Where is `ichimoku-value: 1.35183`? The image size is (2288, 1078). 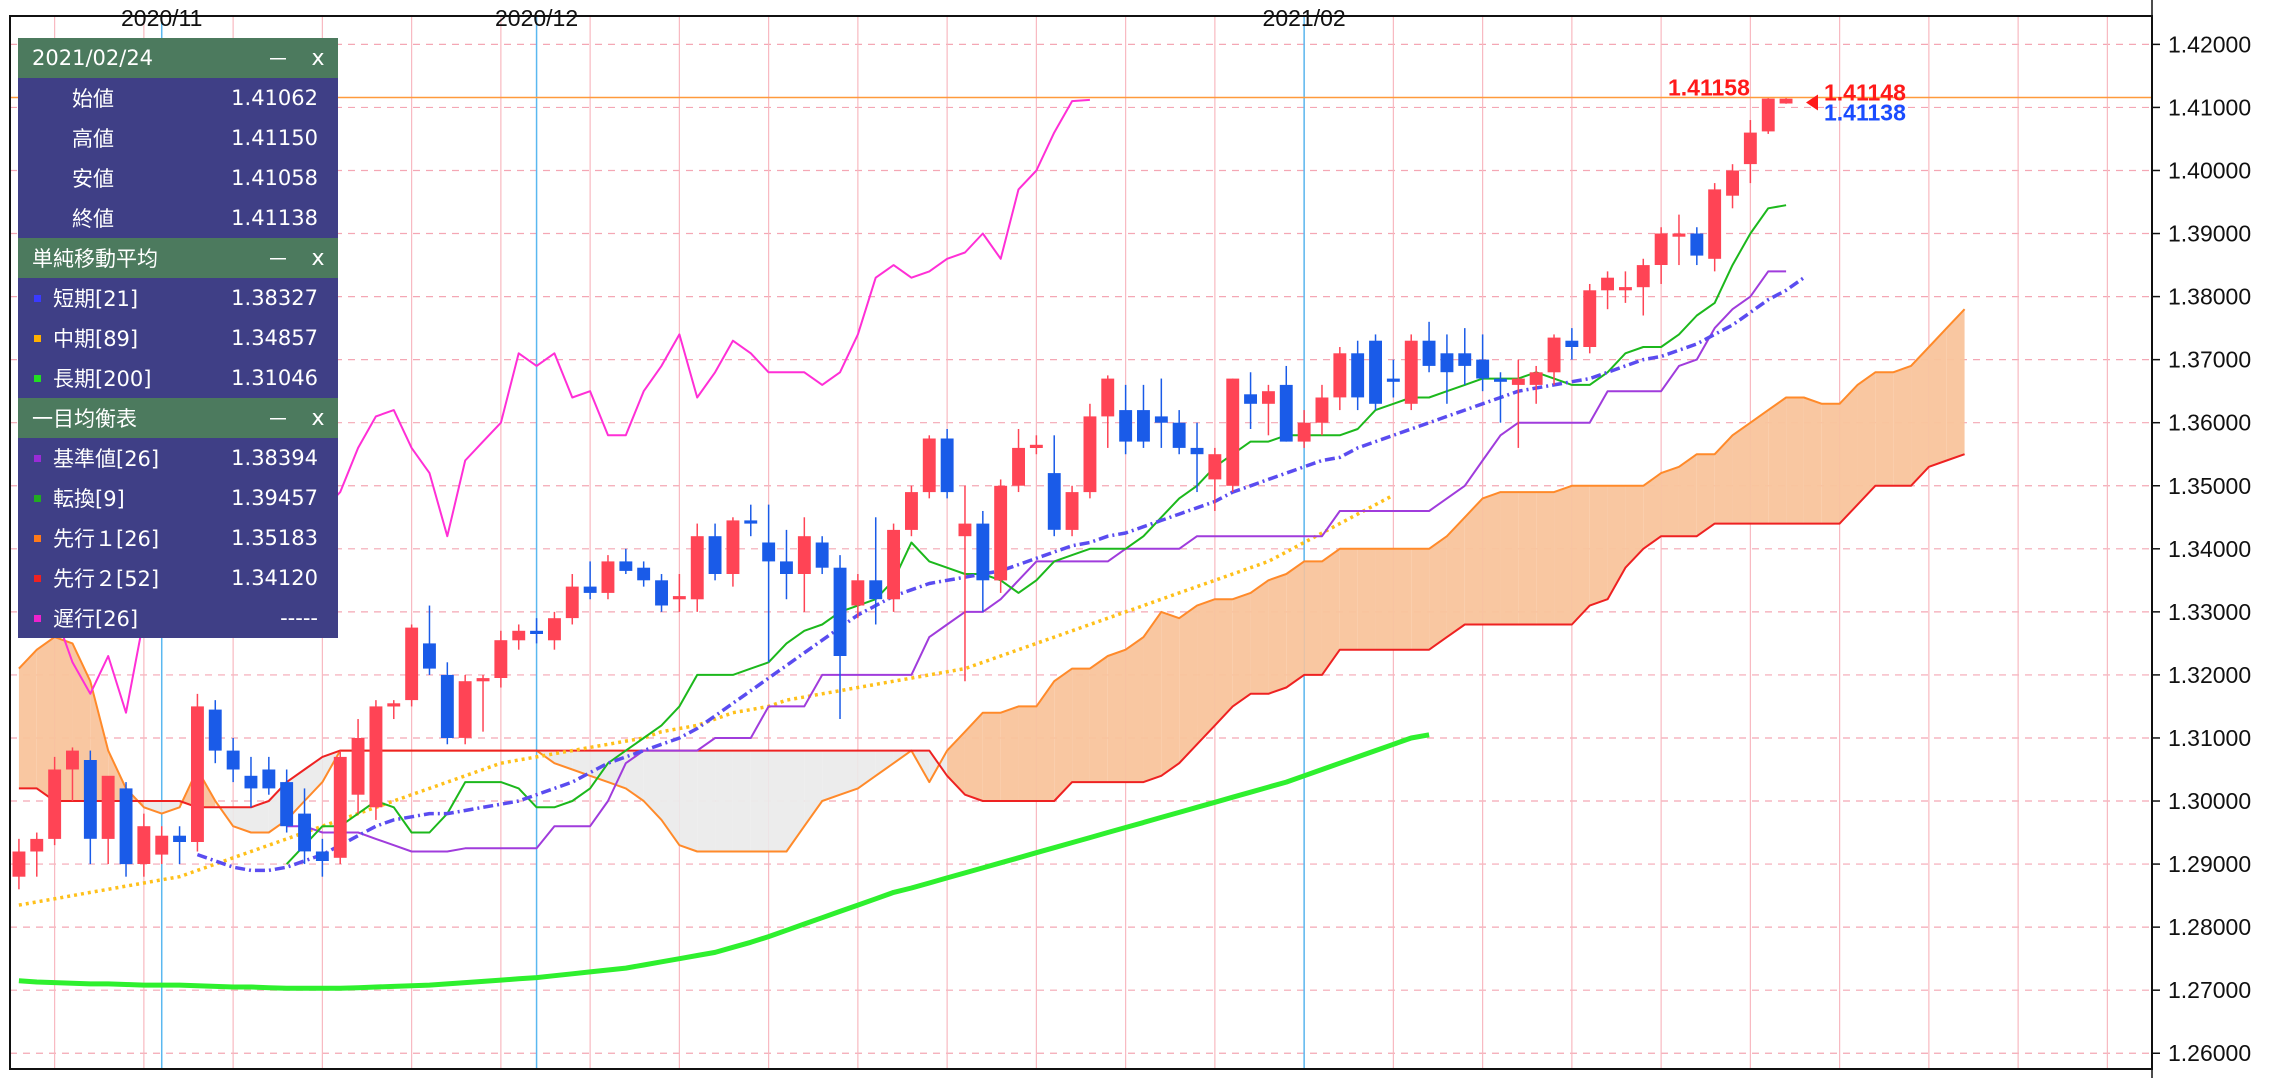
ichimoku-value: 1.35183 is located at coordinates (274, 538).